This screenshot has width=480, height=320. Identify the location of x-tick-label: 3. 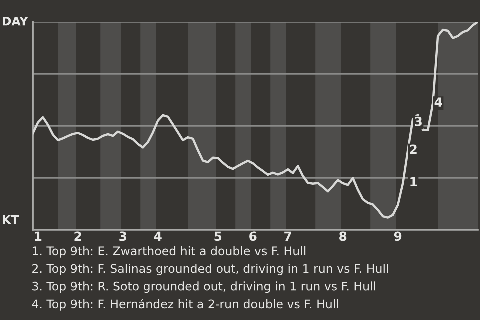
(123, 237).